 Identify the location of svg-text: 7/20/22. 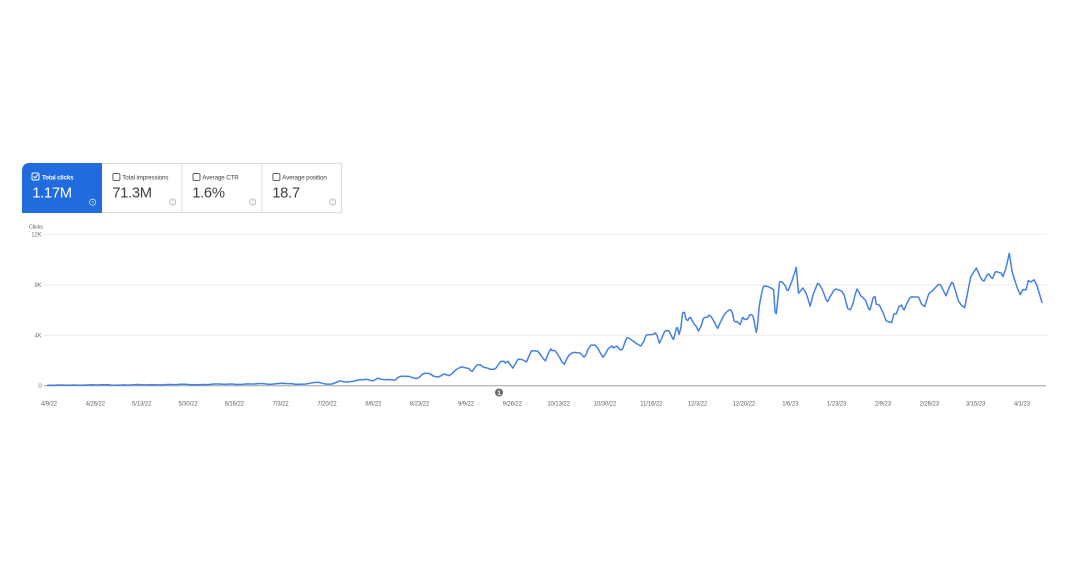
(327, 404).